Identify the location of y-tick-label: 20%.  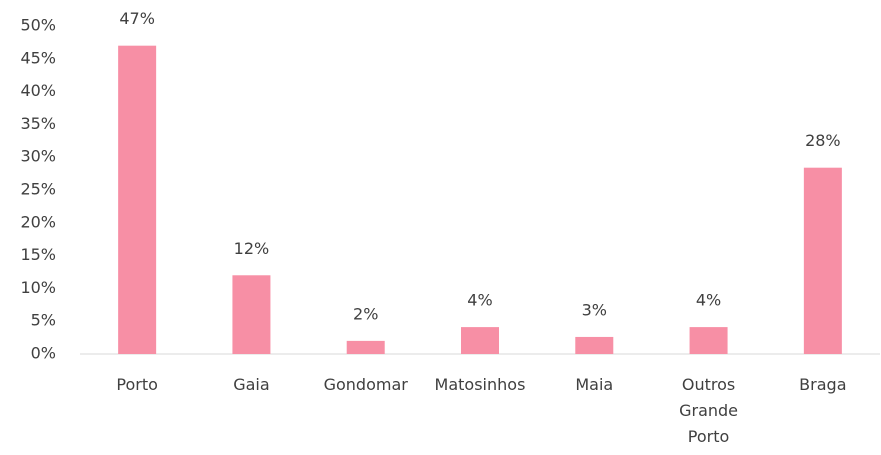
(38, 221).